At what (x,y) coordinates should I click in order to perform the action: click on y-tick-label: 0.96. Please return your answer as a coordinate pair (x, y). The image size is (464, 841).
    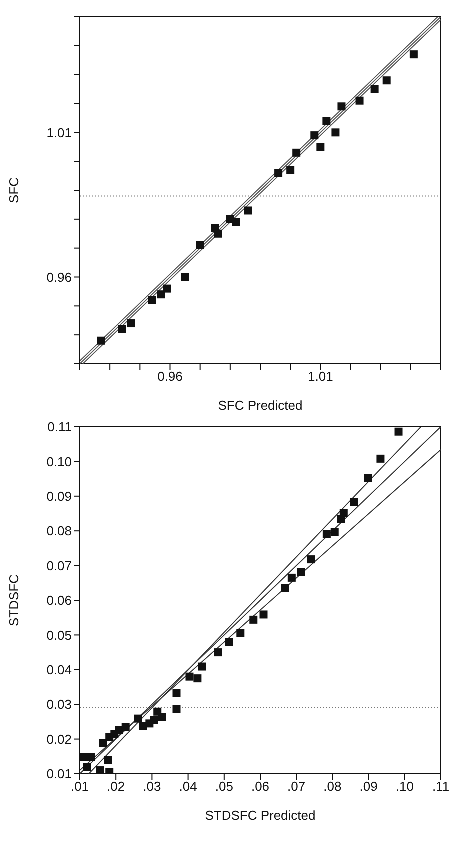
    Looking at the image, I should click on (59, 277).